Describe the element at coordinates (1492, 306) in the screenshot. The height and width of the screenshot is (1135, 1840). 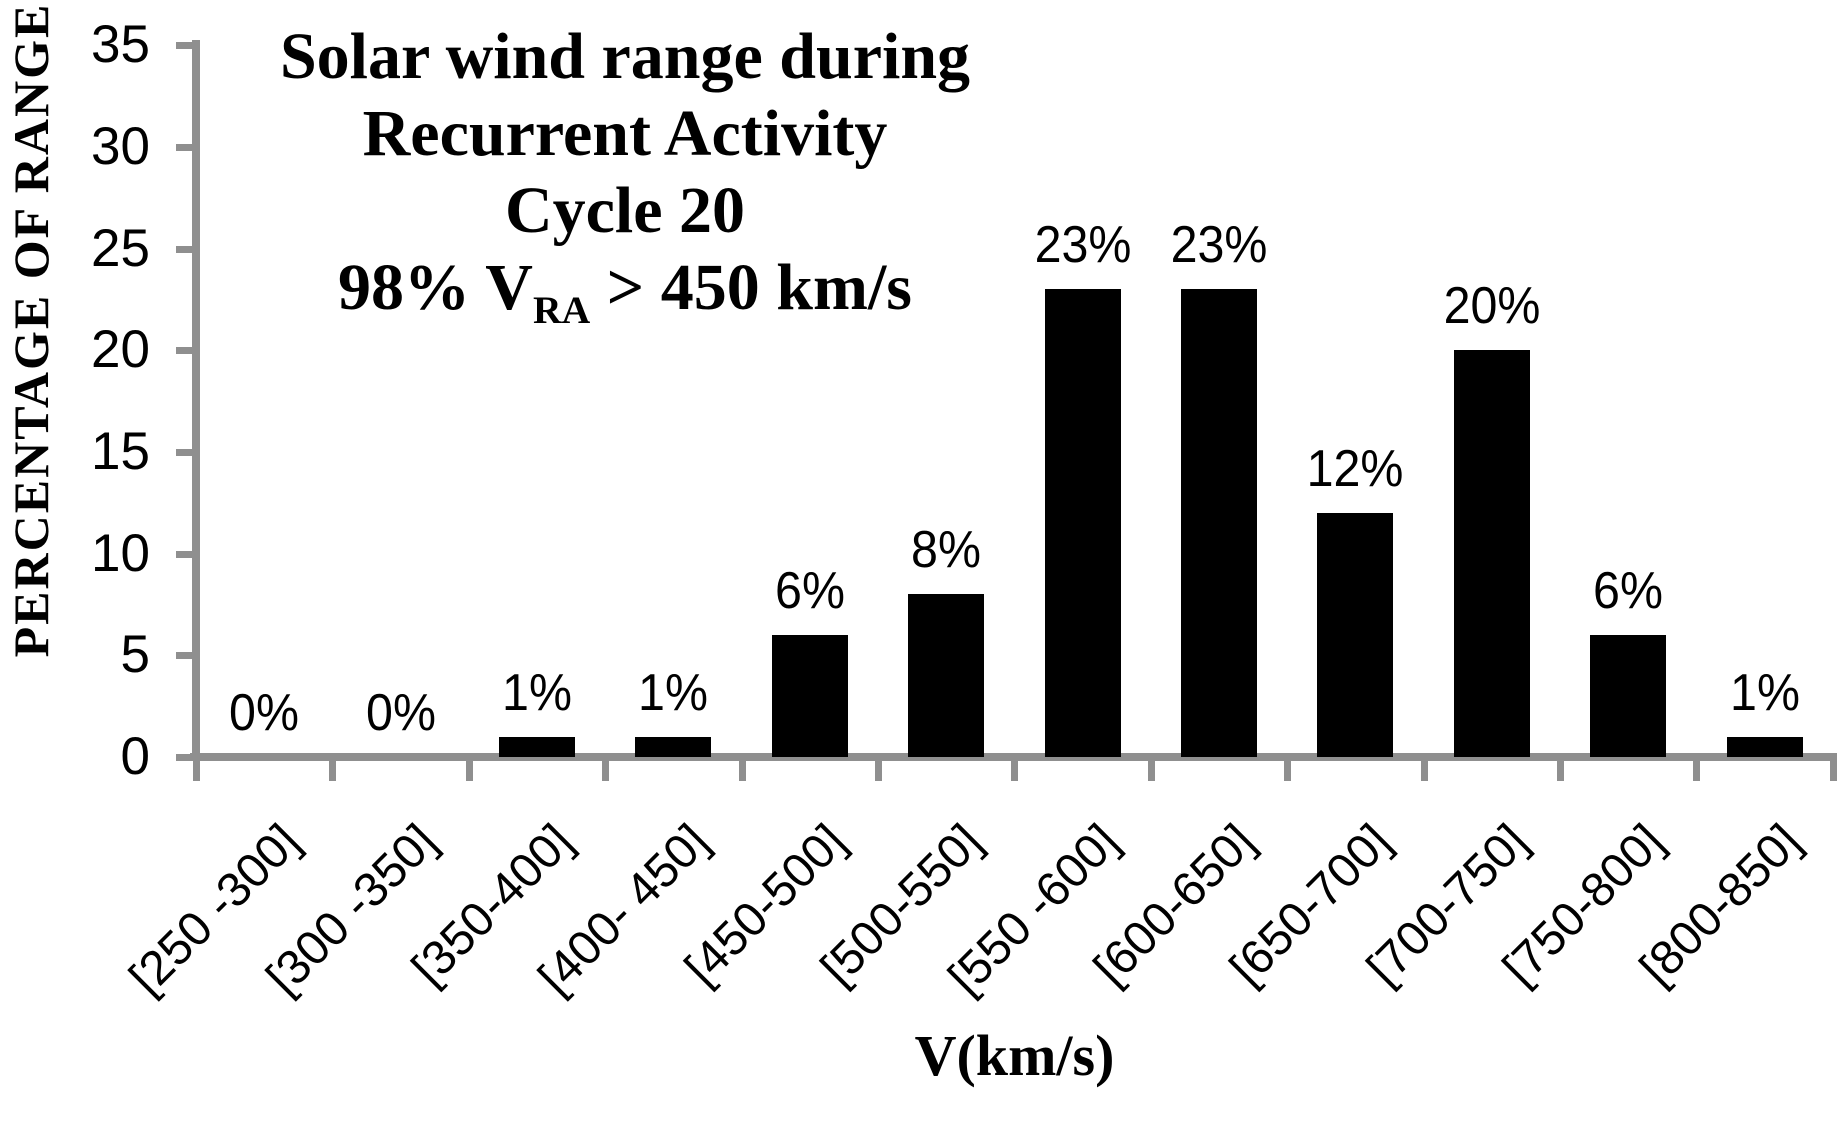
I see `bar-data-label: 20%` at that location.